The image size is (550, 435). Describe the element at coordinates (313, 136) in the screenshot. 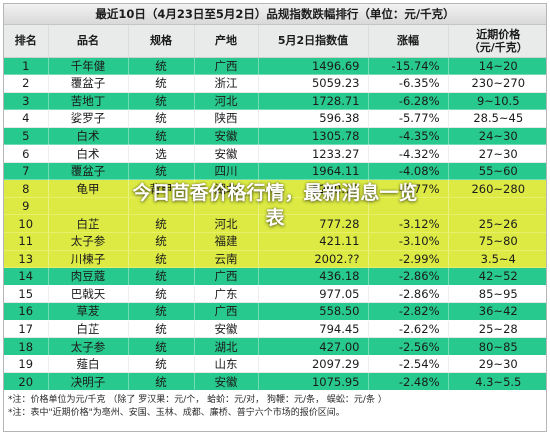

I see `cell-index-value: 1305.78` at that location.